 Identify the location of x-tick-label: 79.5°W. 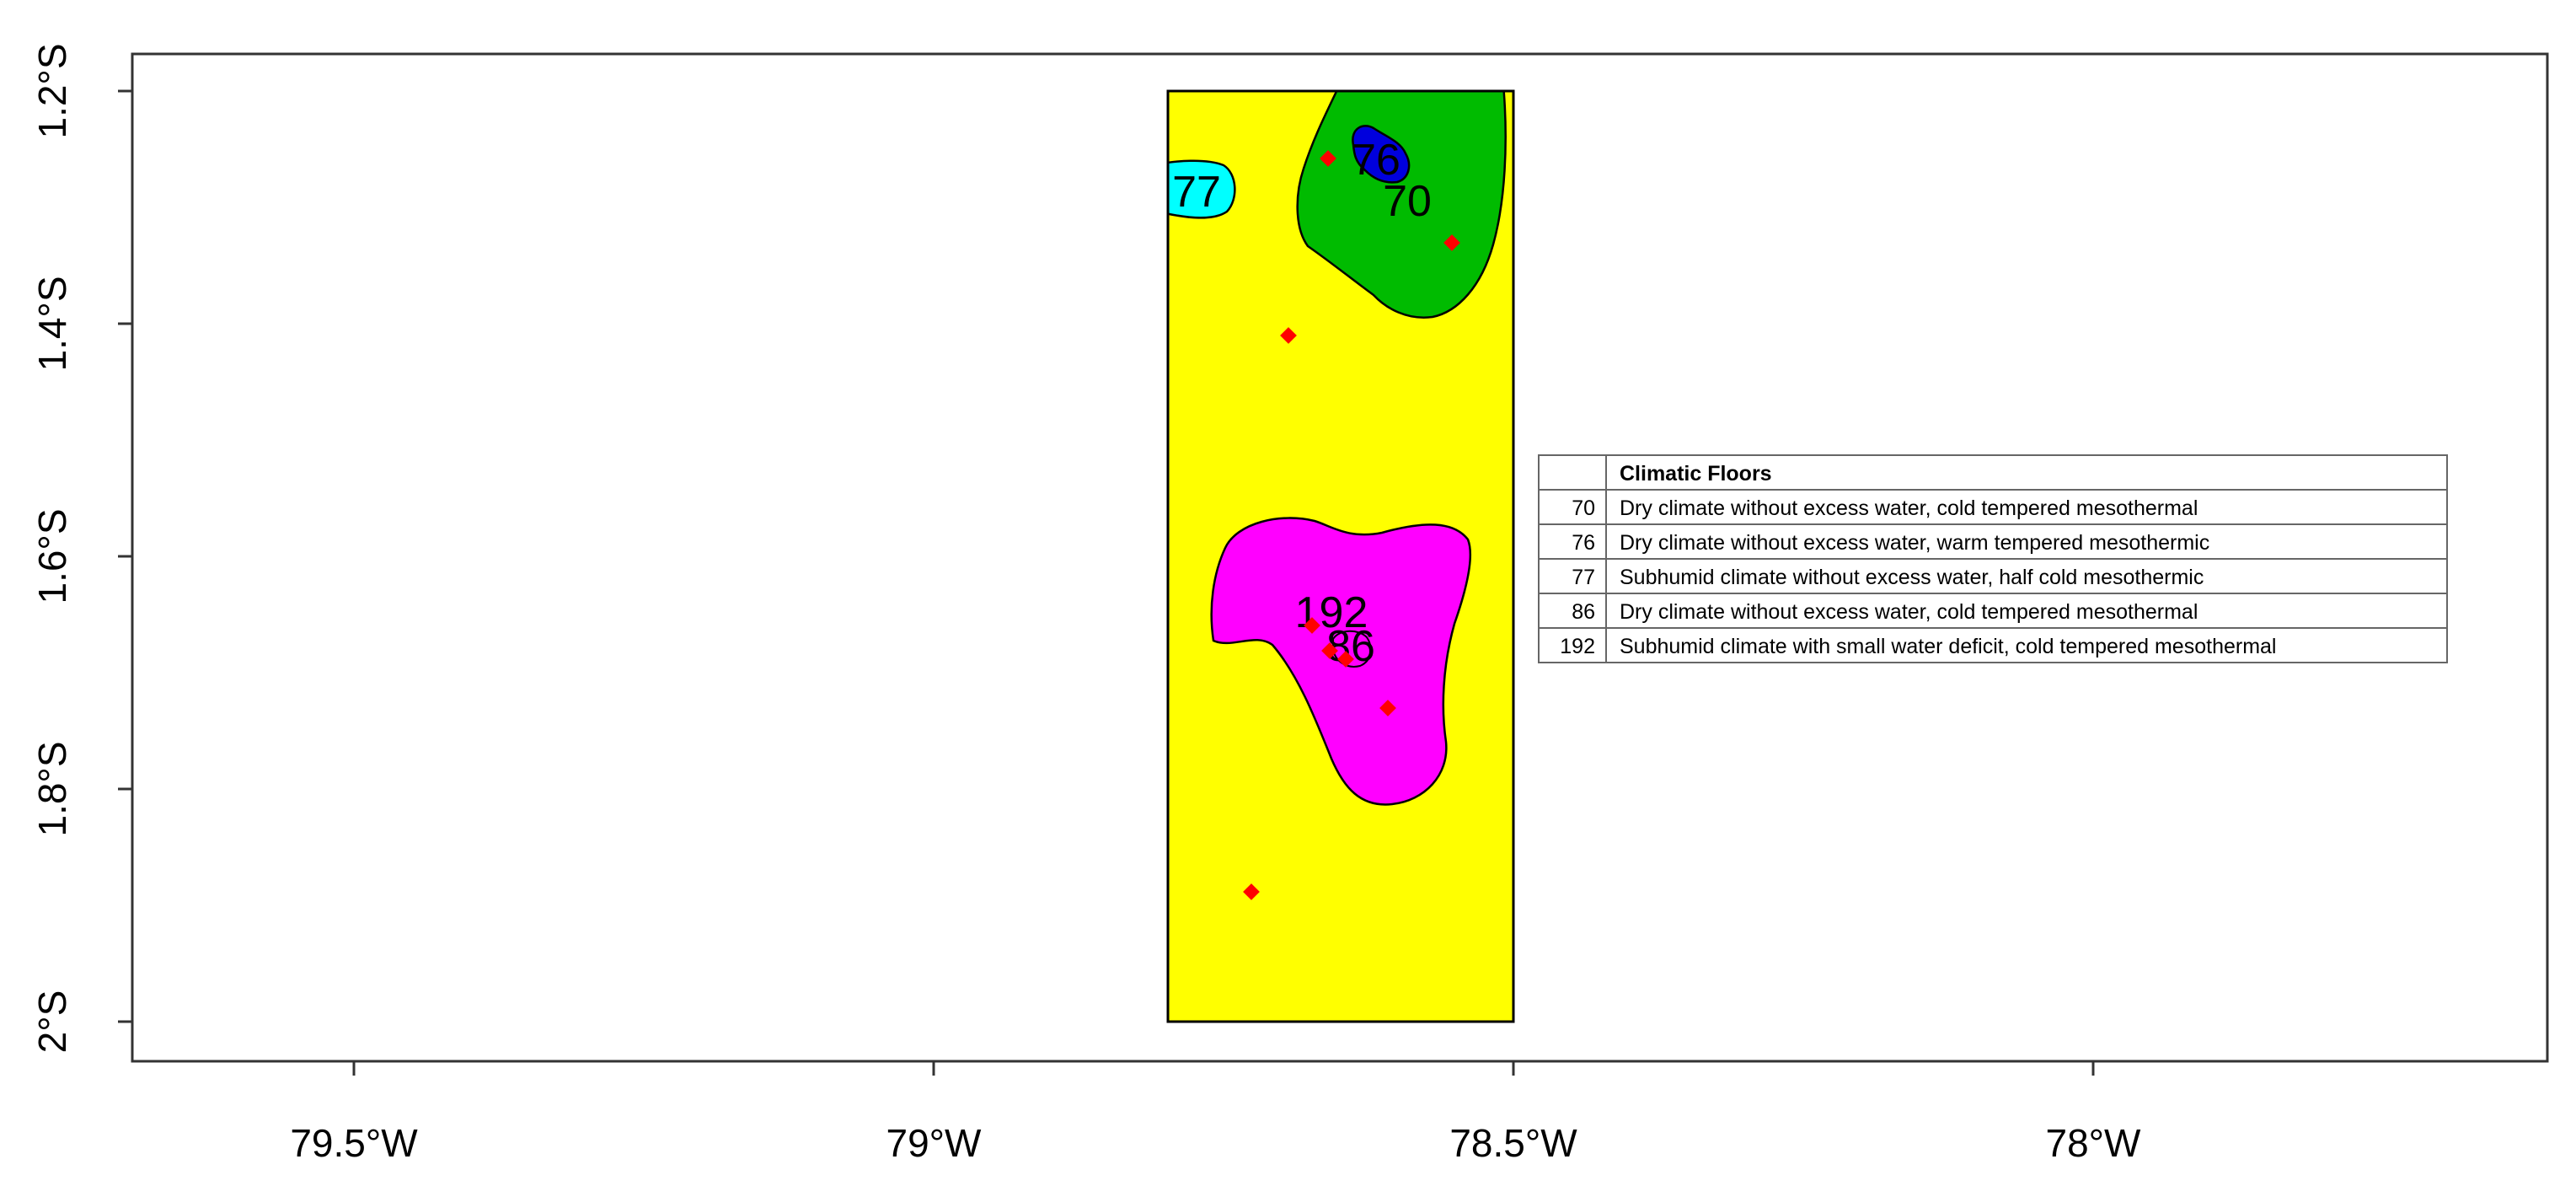
(354, 1143).